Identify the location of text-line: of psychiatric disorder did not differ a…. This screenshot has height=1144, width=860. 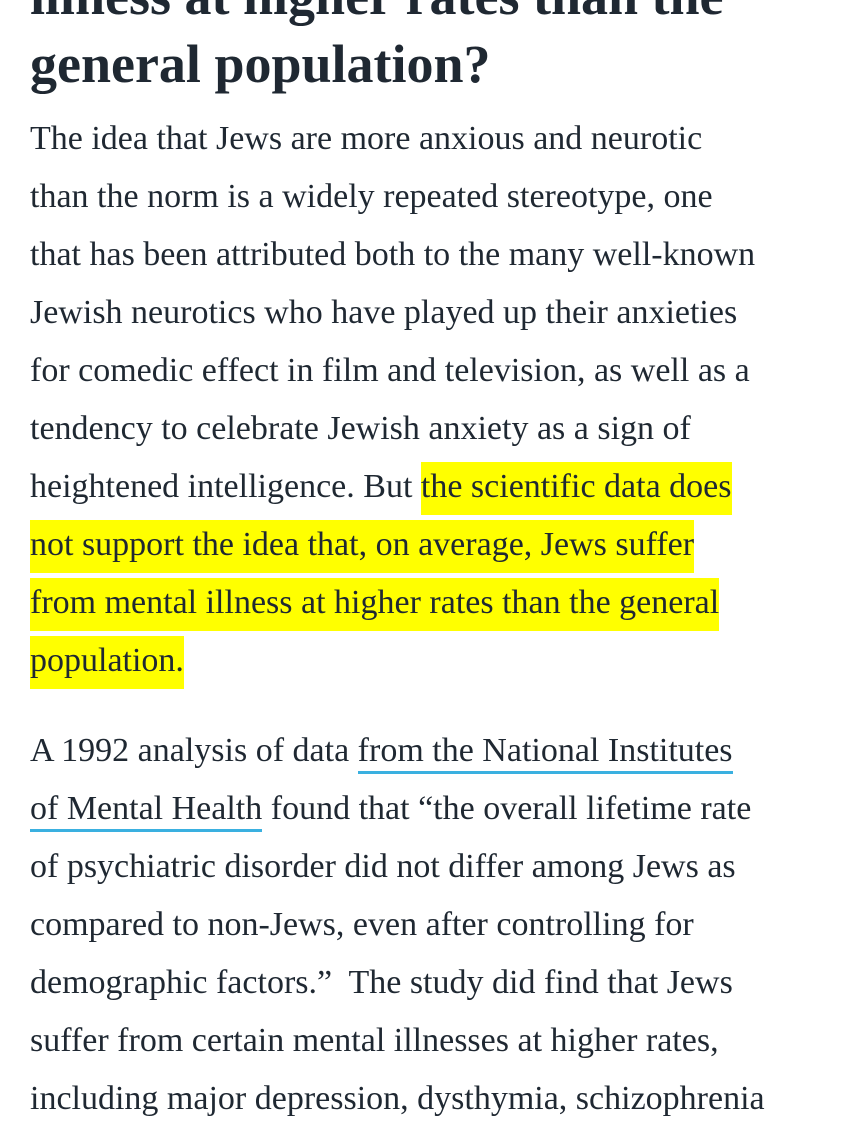
(397, 867).